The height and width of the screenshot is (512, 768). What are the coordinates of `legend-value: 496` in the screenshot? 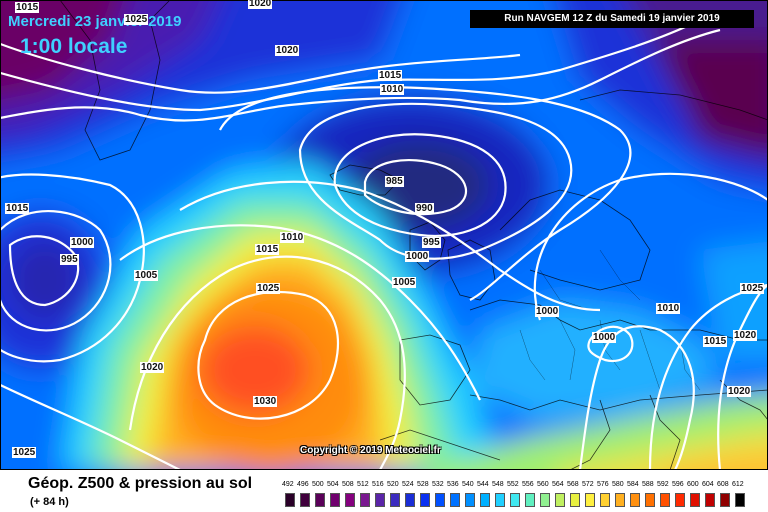 It's located at (303, 484).